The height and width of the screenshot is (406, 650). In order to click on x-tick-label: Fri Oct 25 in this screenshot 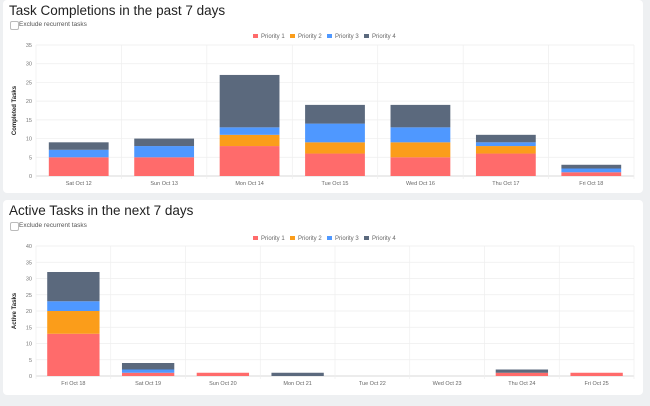, I will do `click(597, 384)`.